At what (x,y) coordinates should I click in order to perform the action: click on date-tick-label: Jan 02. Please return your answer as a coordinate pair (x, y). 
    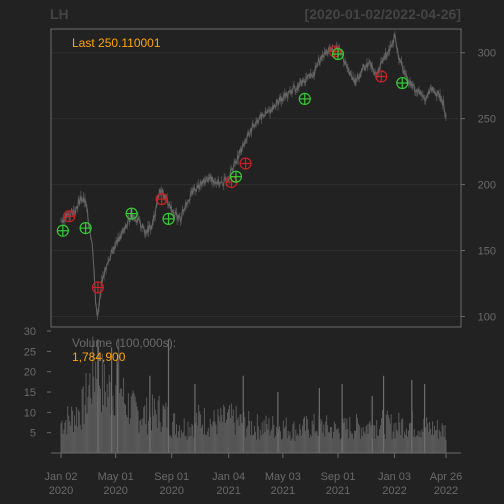
    Looking at the image, I should click on (60, 477).